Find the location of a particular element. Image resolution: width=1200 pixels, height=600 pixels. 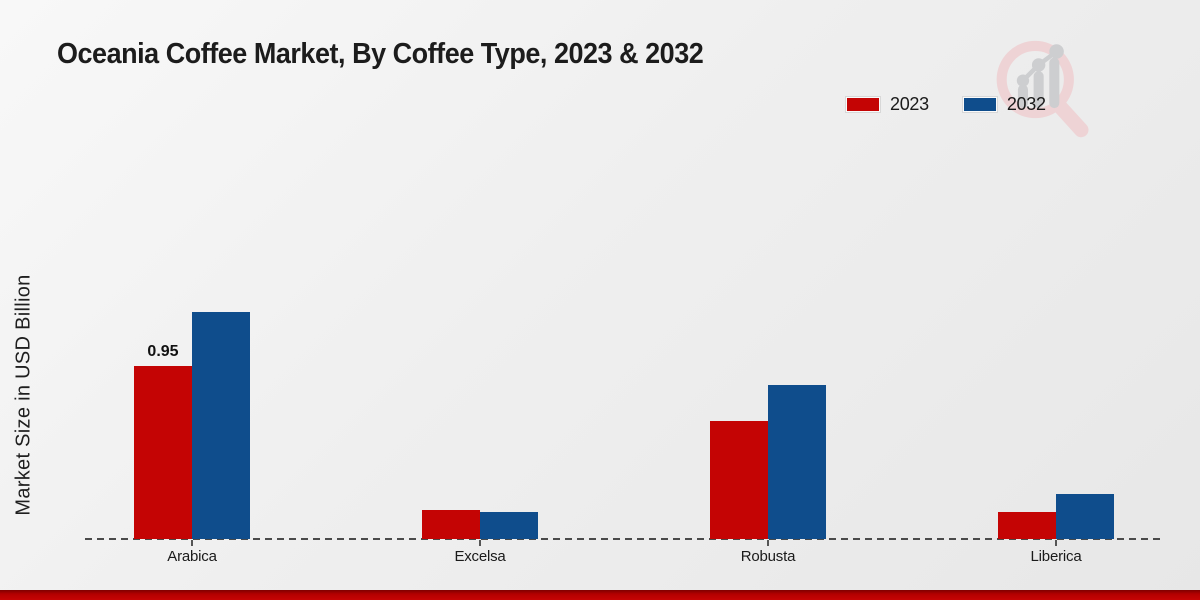

bar-value-label: 0.95 is located at coordinates (163, 351).